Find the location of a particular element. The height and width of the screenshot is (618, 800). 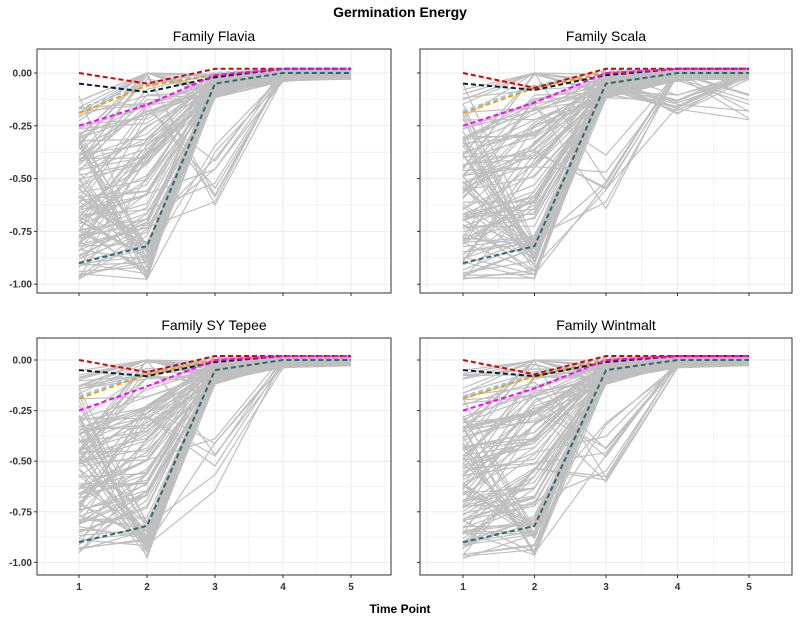

panel-title: Family Scala is located at coordinates (606, 36).